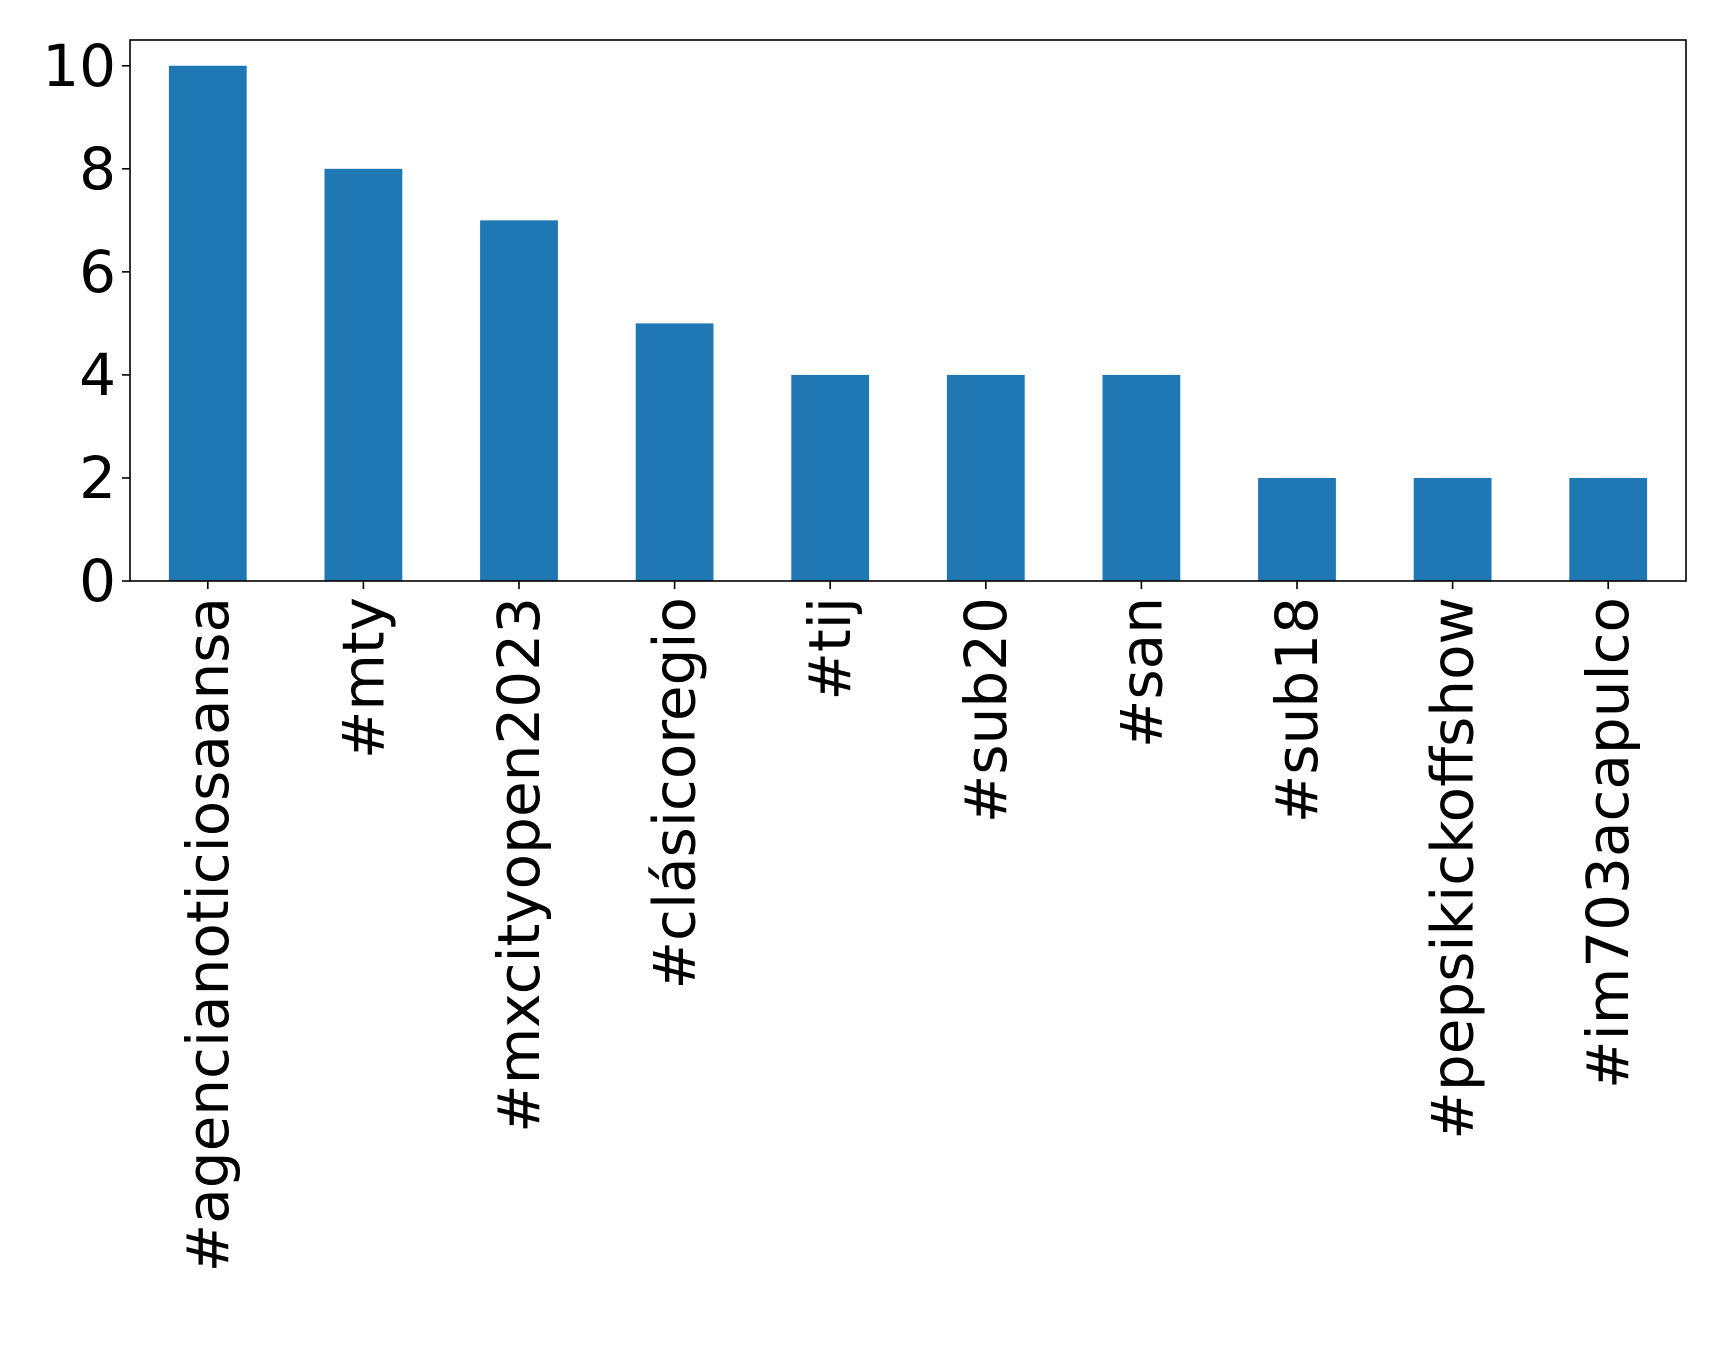 The image size is (1719, 1356). What do you see at coordinates (97, 478) in the screenshot?
I see `y-tick-label: 2` at bounding box center [97, 478].